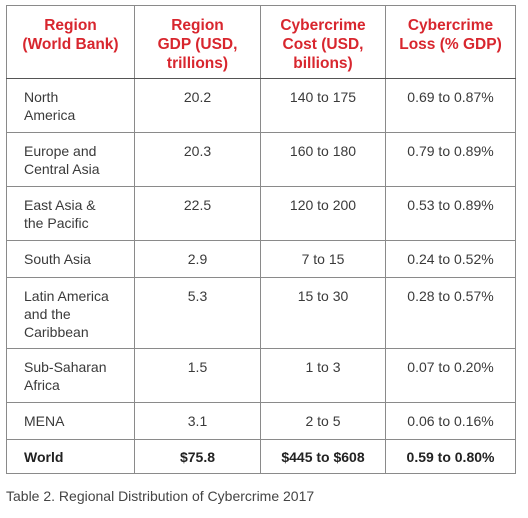 This screenshot has height=518, width=528. Describe the element at coordinates (70, 313) in the screenshot. I see `cell-region: Latin America and the Caribbean` at that location.